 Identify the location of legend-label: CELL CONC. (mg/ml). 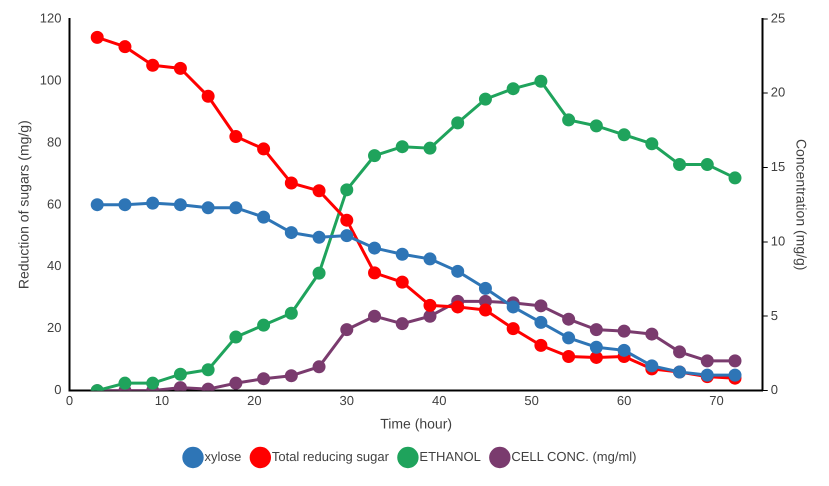
(574, 456).